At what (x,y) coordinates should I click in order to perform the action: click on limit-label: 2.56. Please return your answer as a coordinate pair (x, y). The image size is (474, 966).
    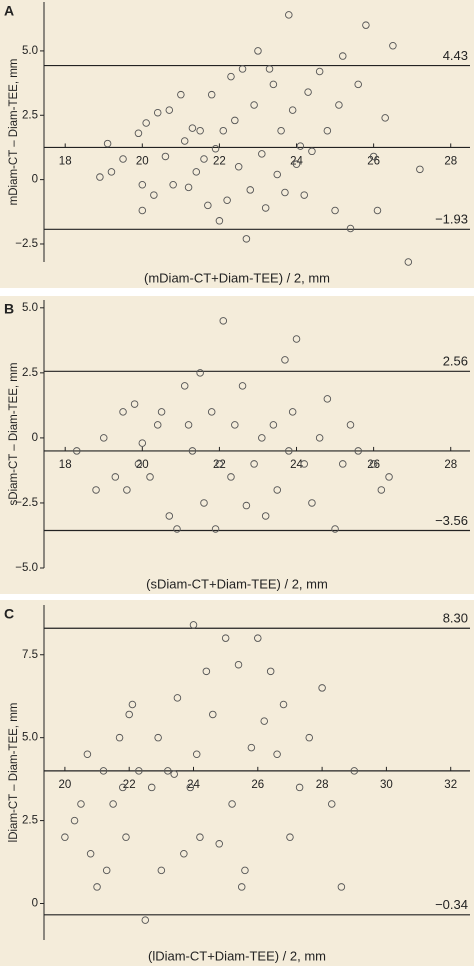
    Looking at the image, I should click on (455, 361).